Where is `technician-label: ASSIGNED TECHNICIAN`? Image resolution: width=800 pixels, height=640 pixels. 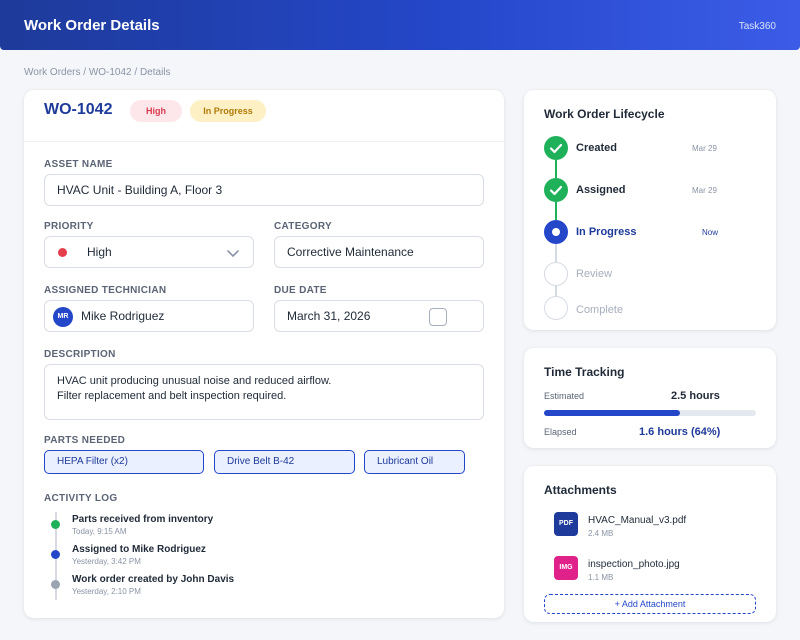 technician-label: ASSIGNED TECHNICIAN is located at coordinates (105, 290).